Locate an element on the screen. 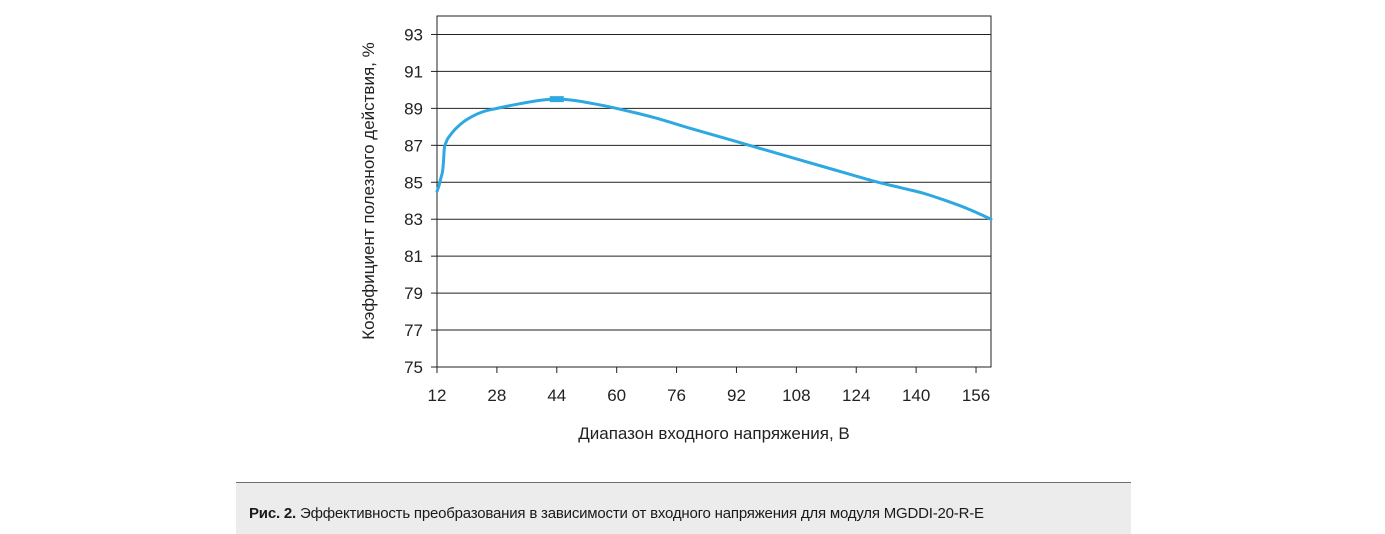 This screenshot has width=1385, height=534. peak-marker is located at coordinates (556, 99).